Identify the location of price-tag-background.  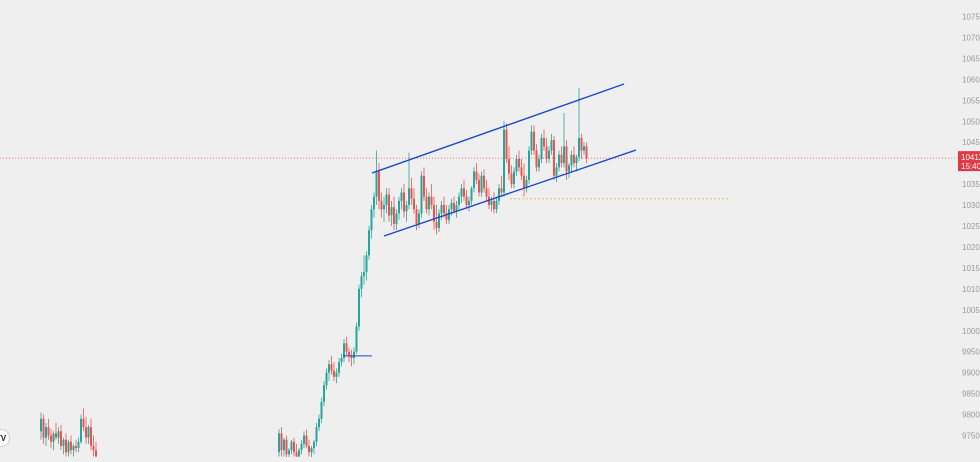
(969, 161).